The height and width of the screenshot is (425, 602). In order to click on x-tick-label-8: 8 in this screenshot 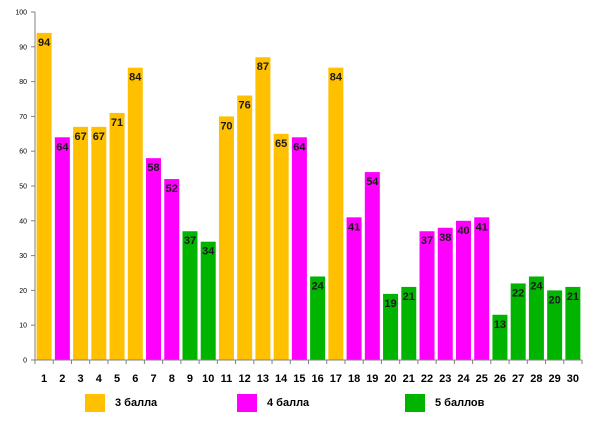, I will do `click(172, 379)`.